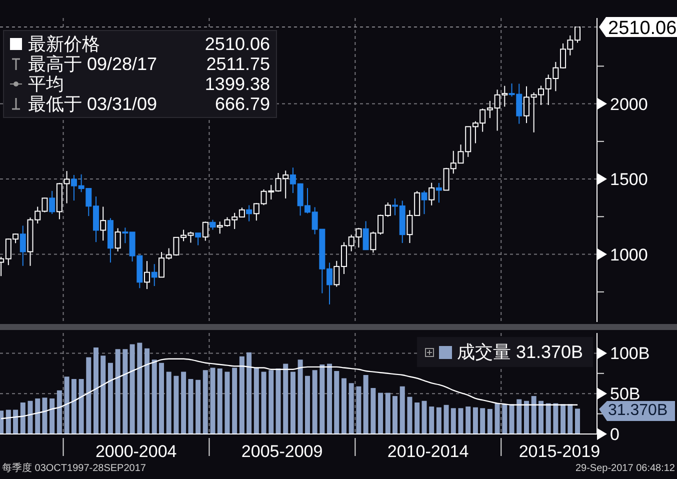  I want to click on legend-label: 成交量 31.370B, so click(520, 352).